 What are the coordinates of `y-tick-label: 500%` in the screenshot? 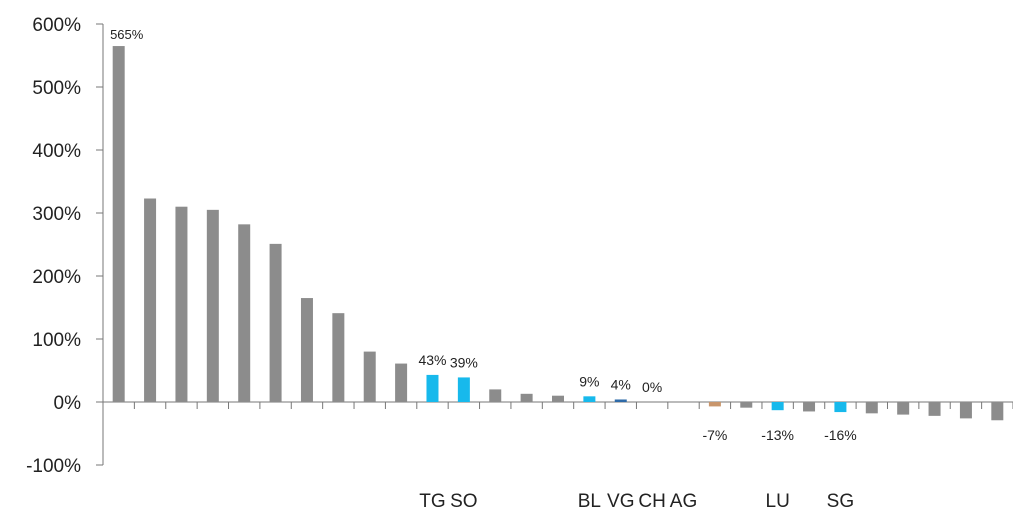 It's located at (56, 88).